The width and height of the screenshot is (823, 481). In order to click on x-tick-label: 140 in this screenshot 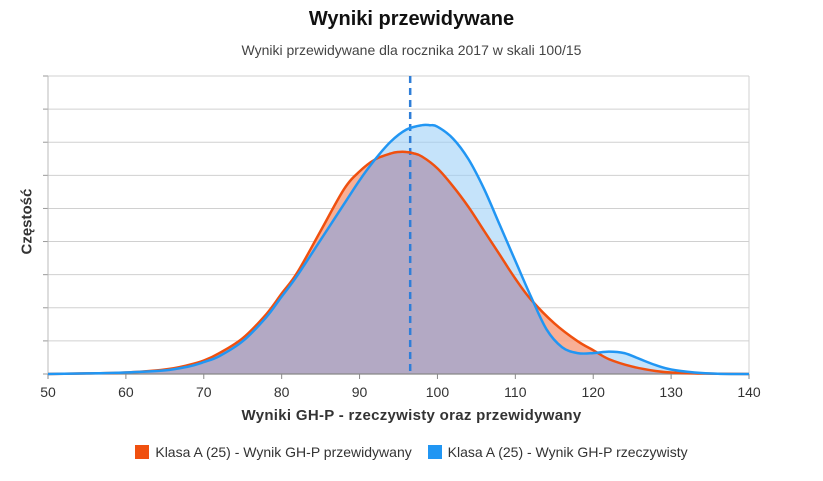, I will do `click(749, 392)`.